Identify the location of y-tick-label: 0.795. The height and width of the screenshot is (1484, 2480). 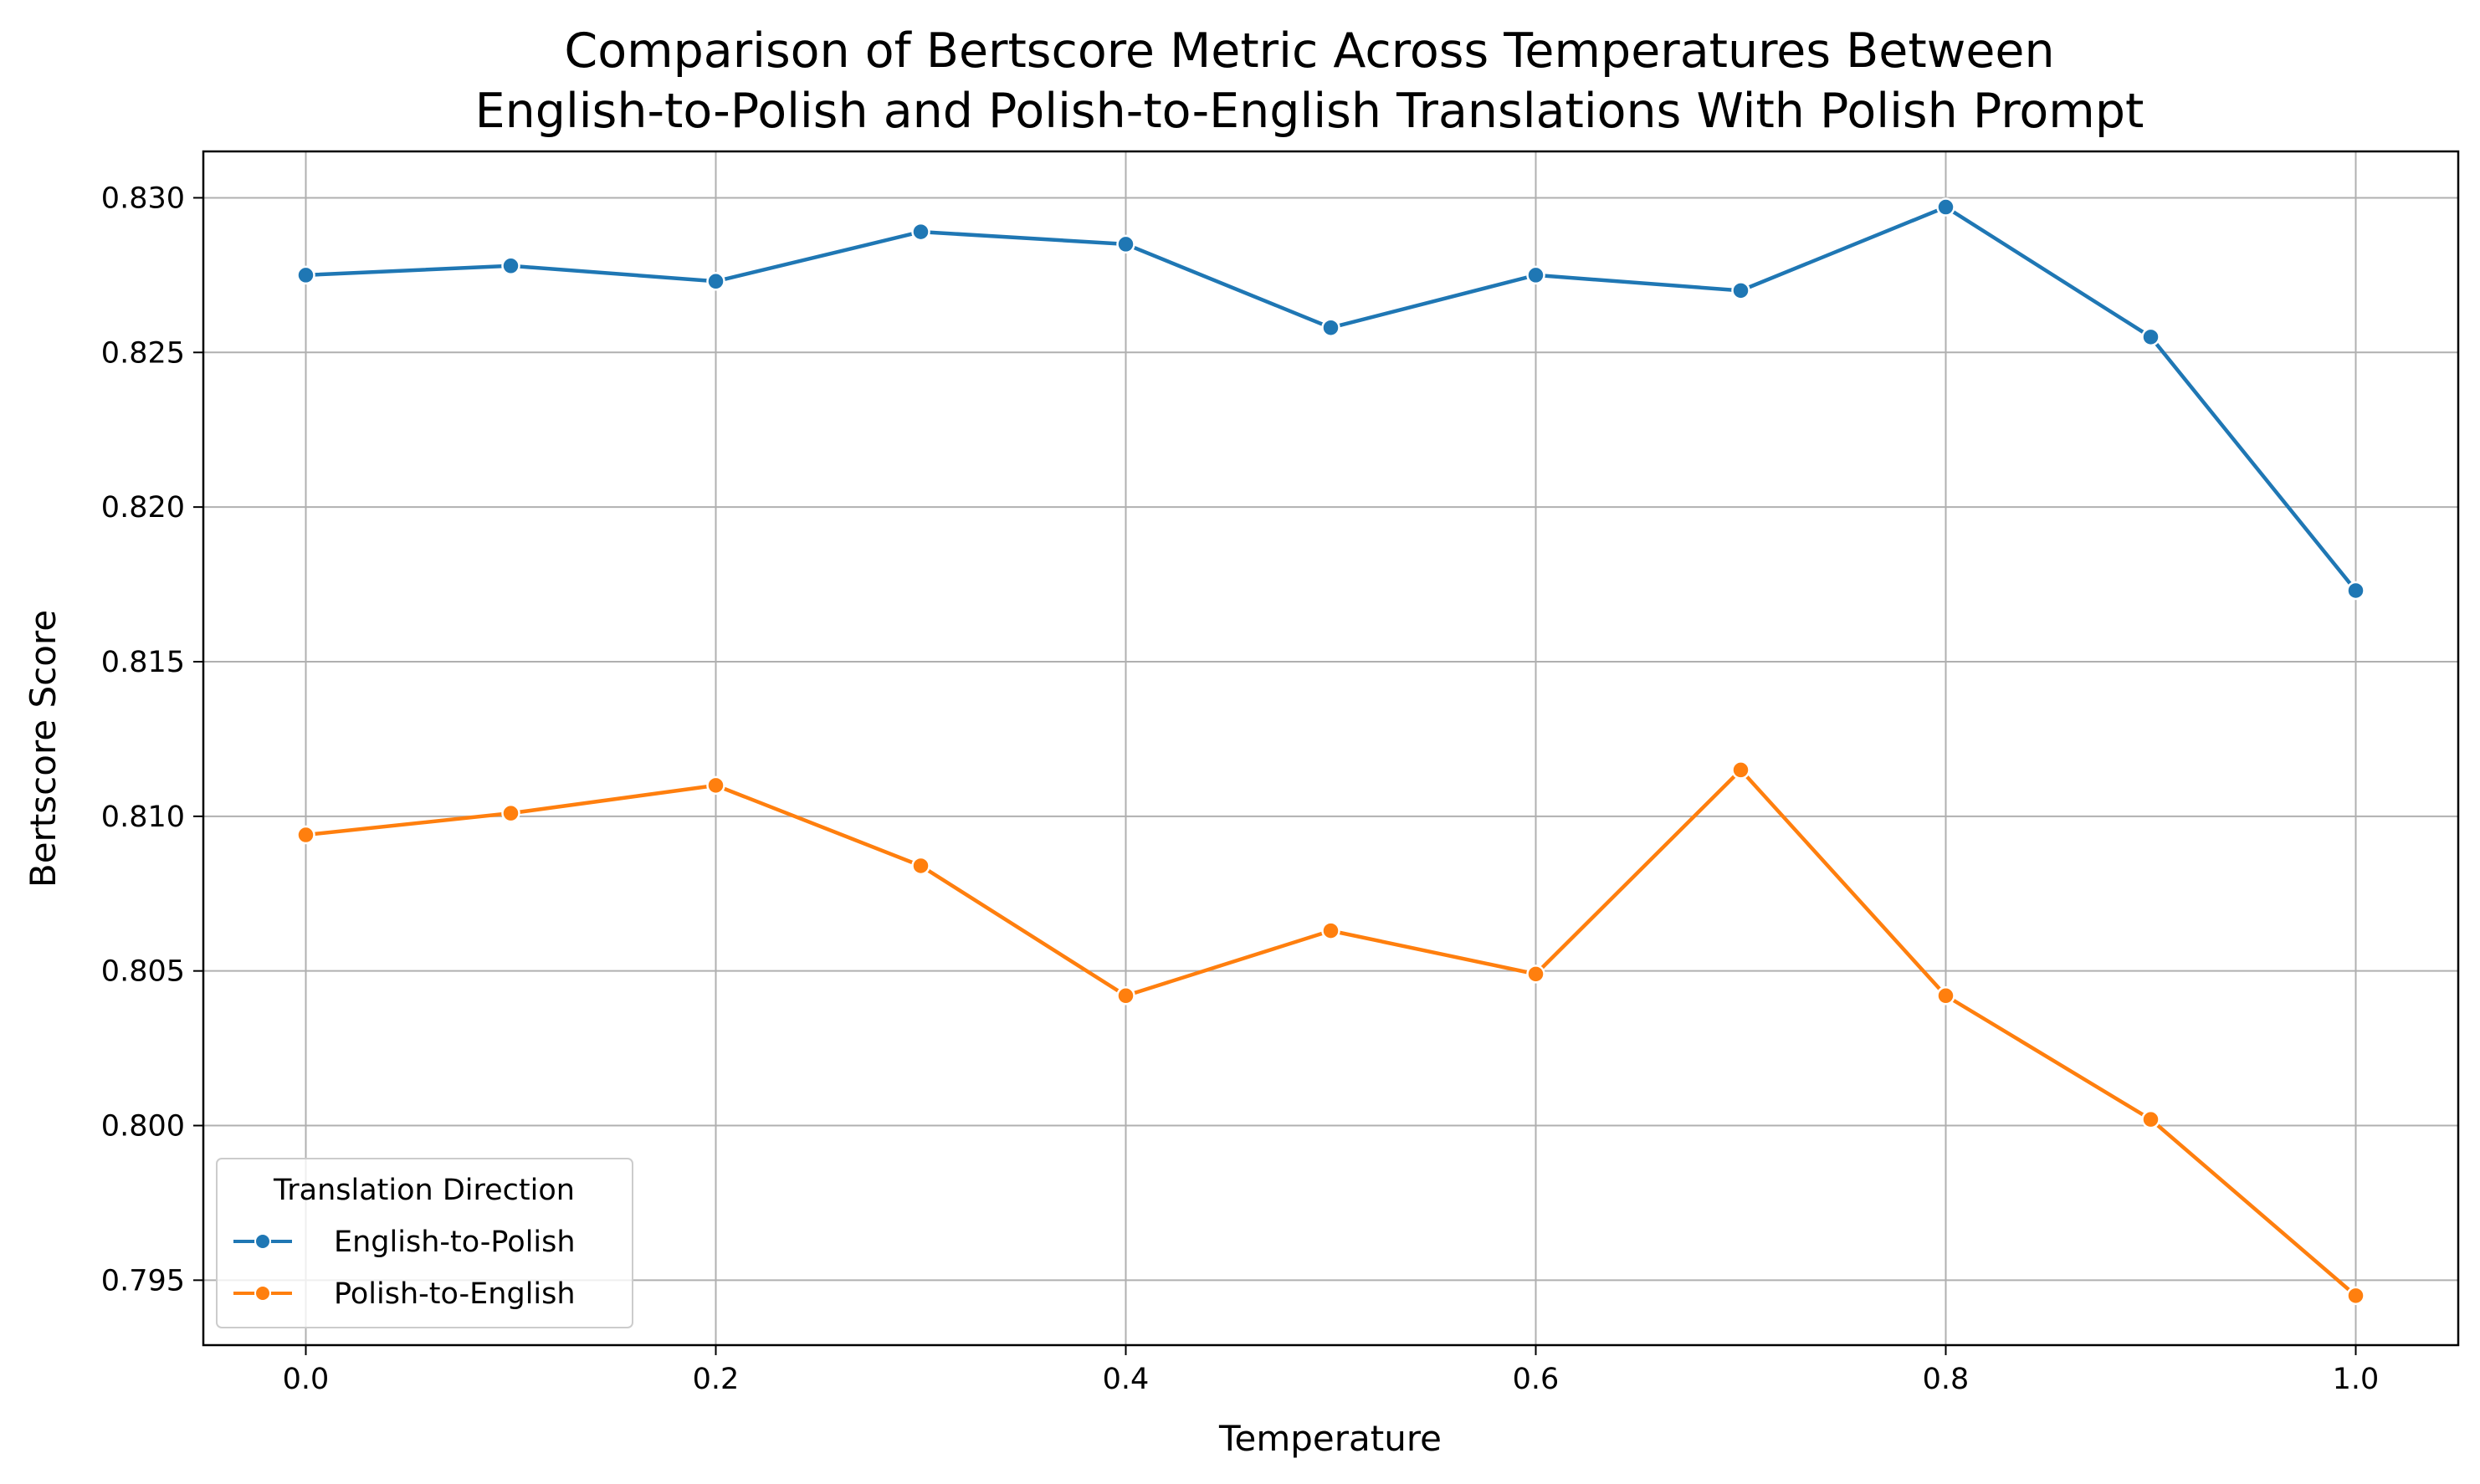
(143, 1280).